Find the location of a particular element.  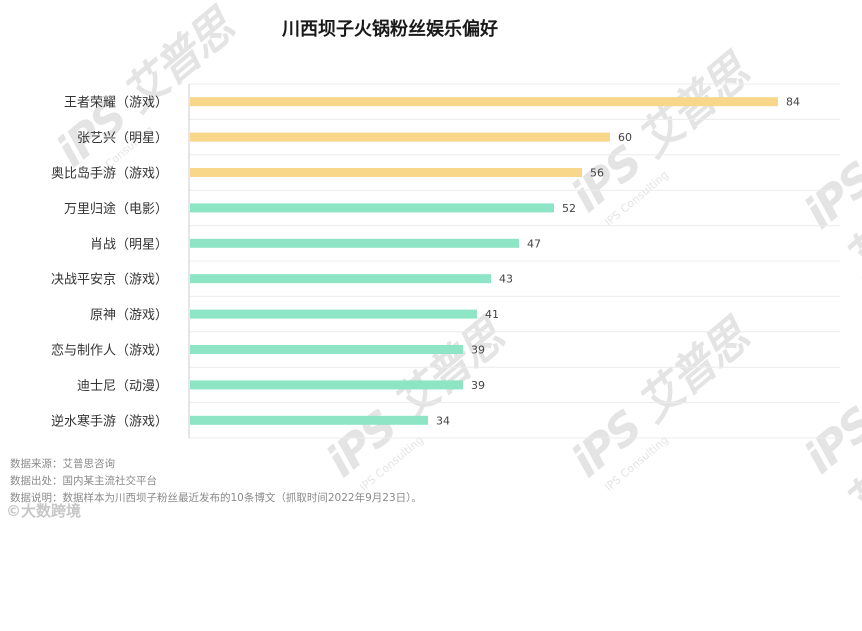

category-label: 逆水寒手游（游戏） is located at coordinates (109, 421).